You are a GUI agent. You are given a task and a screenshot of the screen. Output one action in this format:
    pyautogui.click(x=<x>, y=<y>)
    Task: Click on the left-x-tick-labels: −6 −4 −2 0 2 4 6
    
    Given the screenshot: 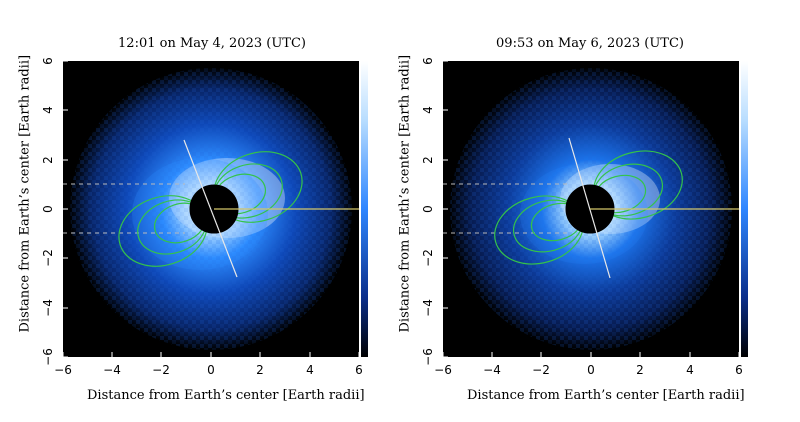 What is the action you would take?
    pyautogui.click(x=208, y=370)
    